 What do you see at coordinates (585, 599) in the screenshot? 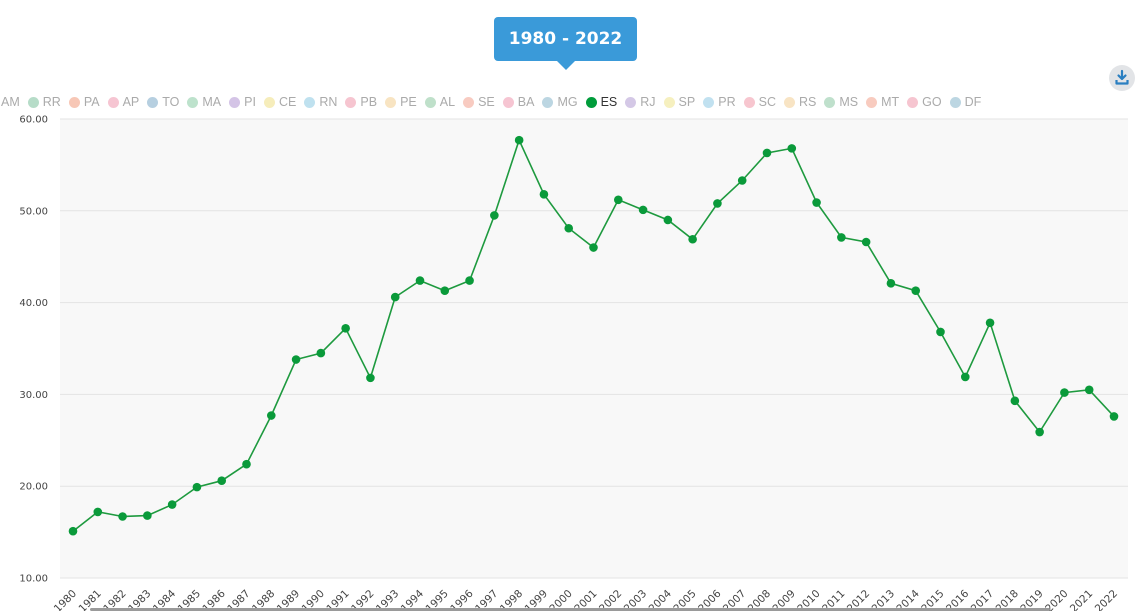
I see `x-tick-label: 2001` at bounding box center [585, 599].